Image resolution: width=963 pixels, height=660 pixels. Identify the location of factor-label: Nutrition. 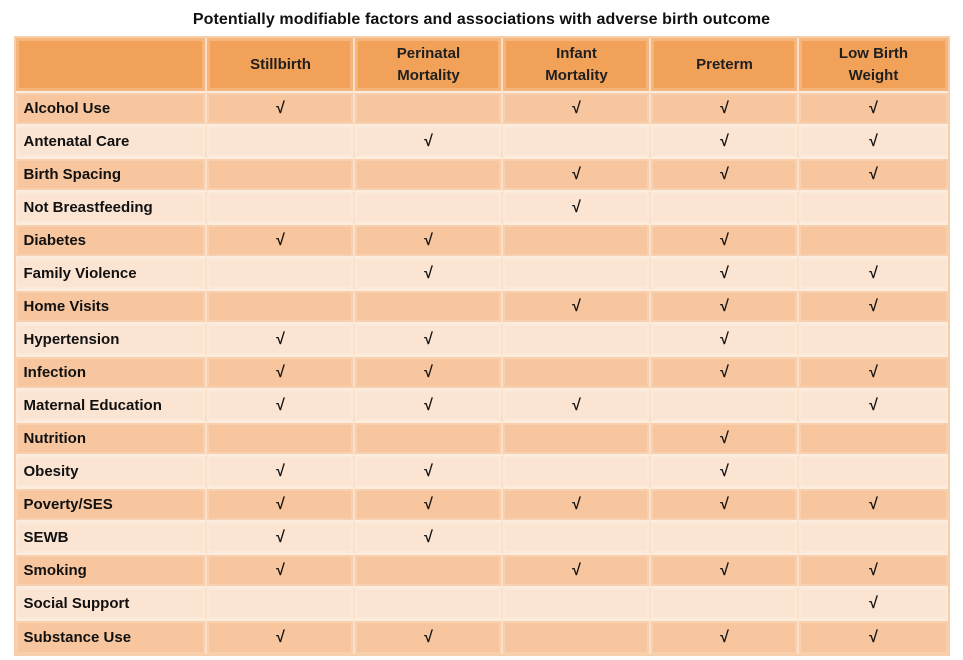
(111, 439).